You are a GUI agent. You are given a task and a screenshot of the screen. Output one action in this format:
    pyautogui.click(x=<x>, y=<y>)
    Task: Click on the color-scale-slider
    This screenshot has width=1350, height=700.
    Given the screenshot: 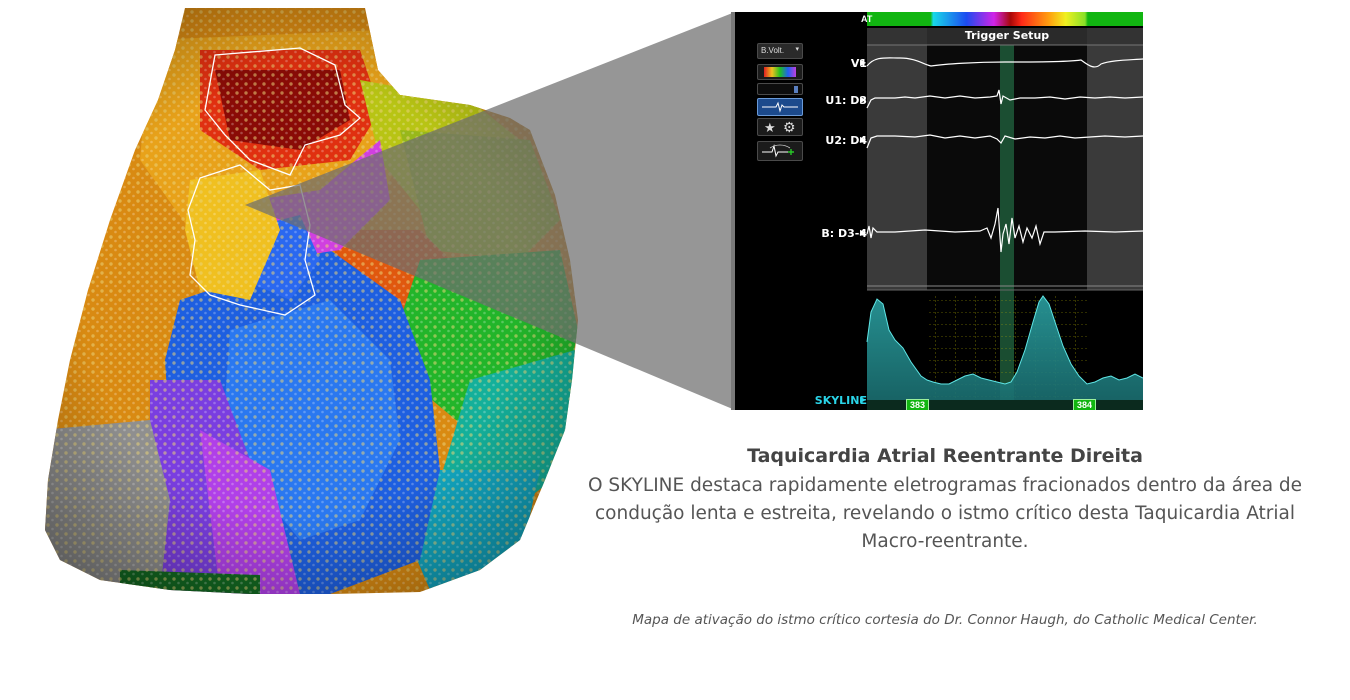 What is the action you would take?
    pyautogui.click(x=780, y=89)
    